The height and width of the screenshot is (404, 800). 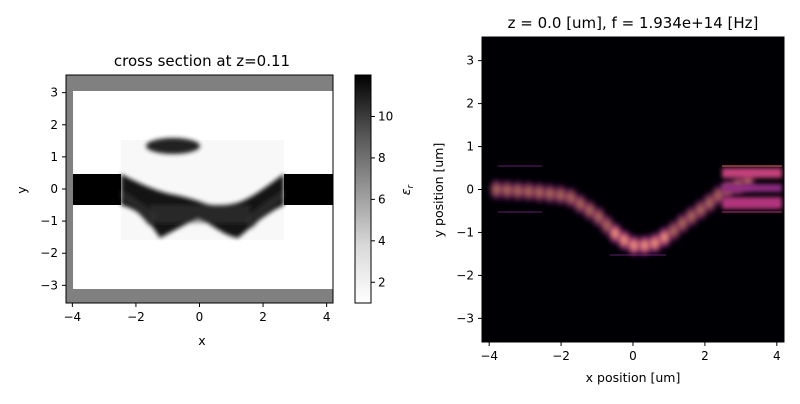 I want to click on left-ytick-label: 2, so click(x=54, y=125).